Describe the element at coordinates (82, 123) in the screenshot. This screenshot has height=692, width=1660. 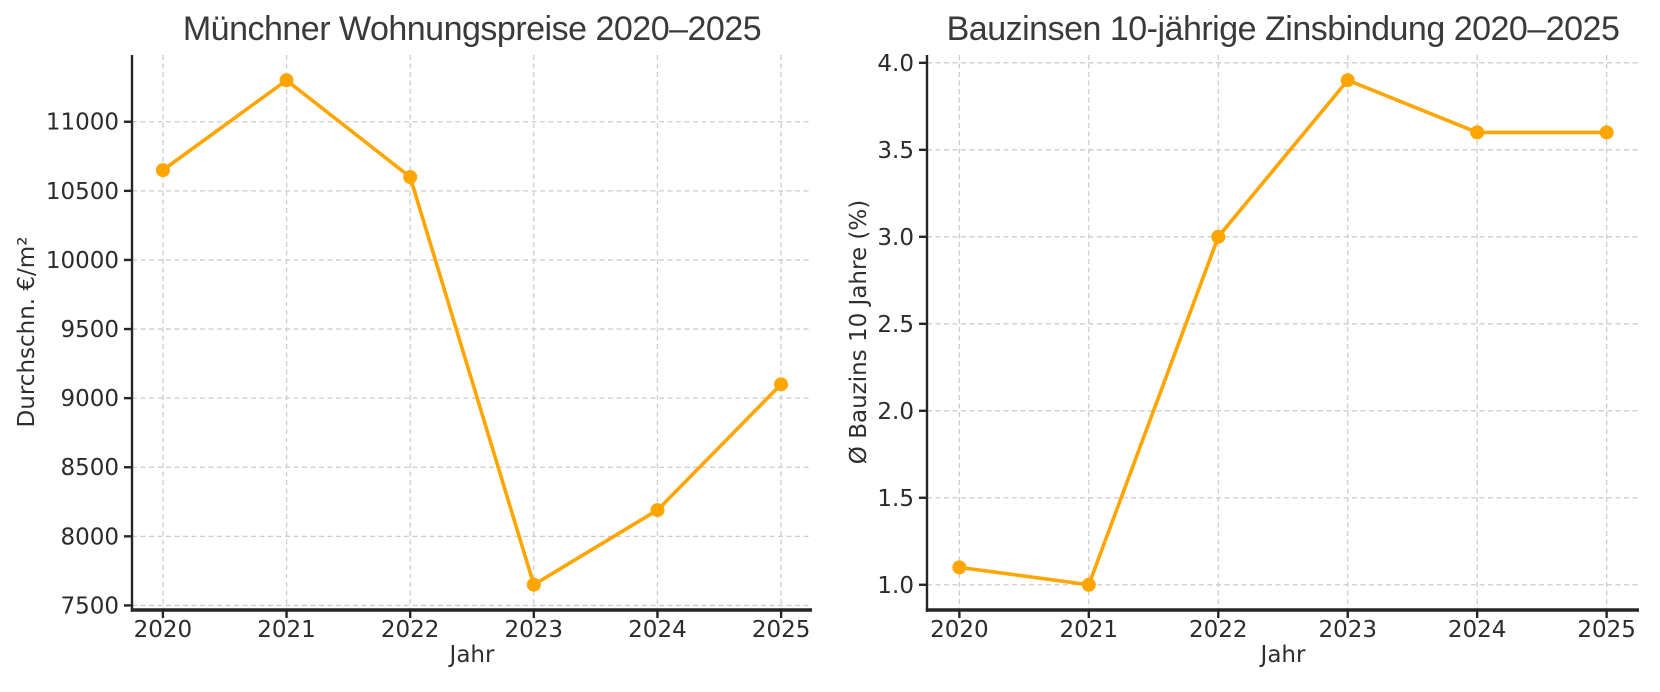
I see `y-tick-label: 11000` at that location.